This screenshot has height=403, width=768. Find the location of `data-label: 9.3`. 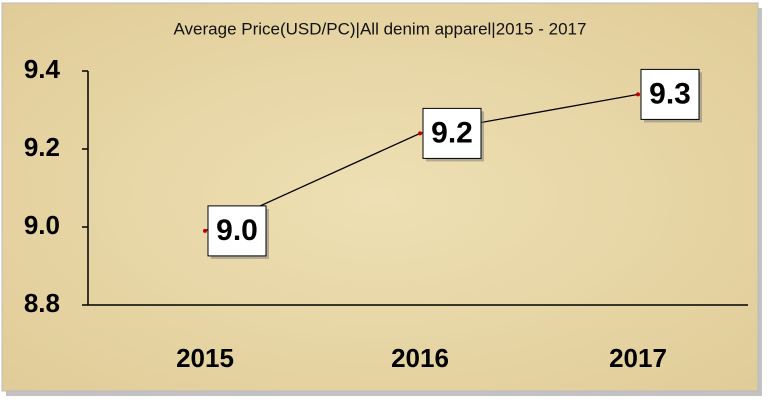

data-label: 9.3 is located at coordinates (670, 93).